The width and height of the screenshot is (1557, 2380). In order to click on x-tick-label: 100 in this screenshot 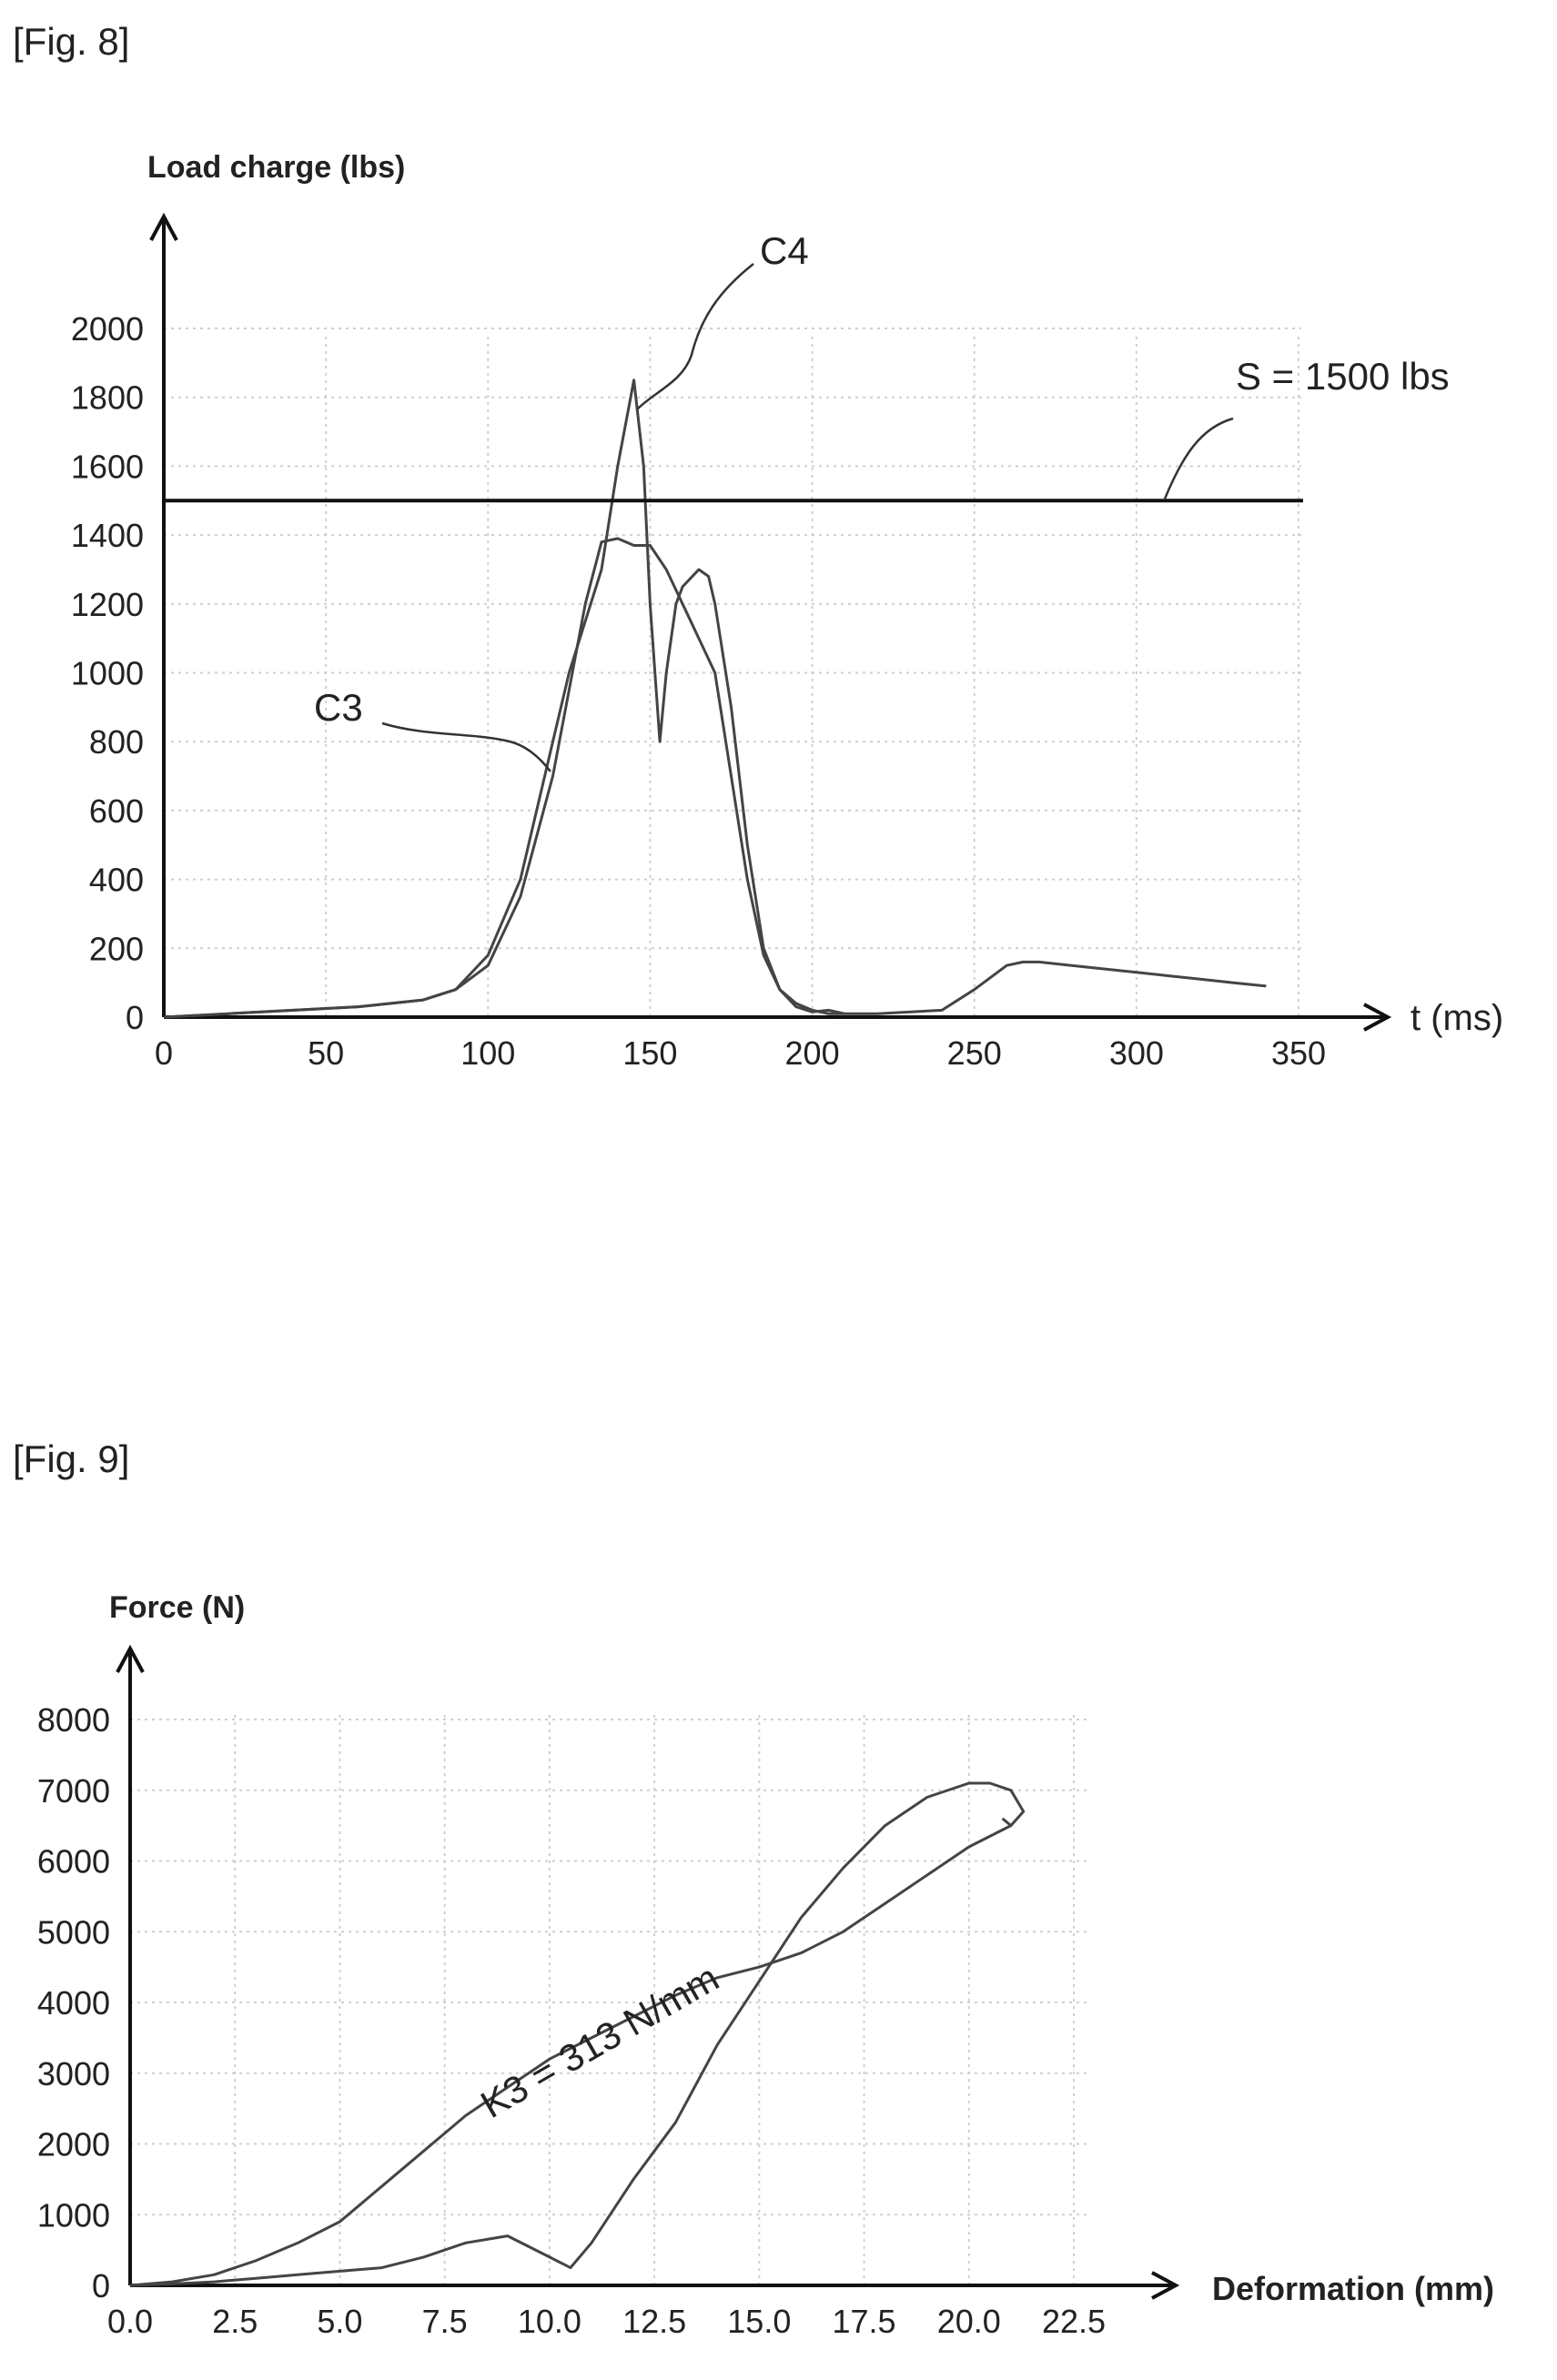, I will do `click(488, 1053)`.